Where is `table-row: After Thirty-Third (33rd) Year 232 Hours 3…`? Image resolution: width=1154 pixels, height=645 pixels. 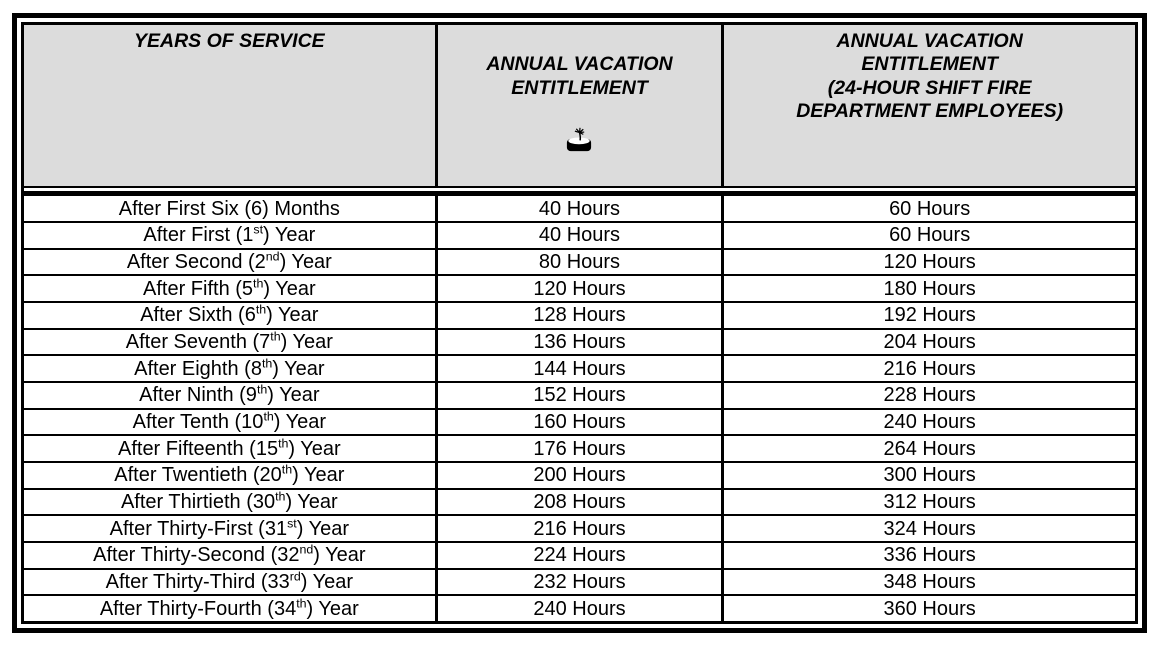 table-row: After Thirty-Third (33rd) Year 232 Hours 3… is located at coordinates (579, 581).